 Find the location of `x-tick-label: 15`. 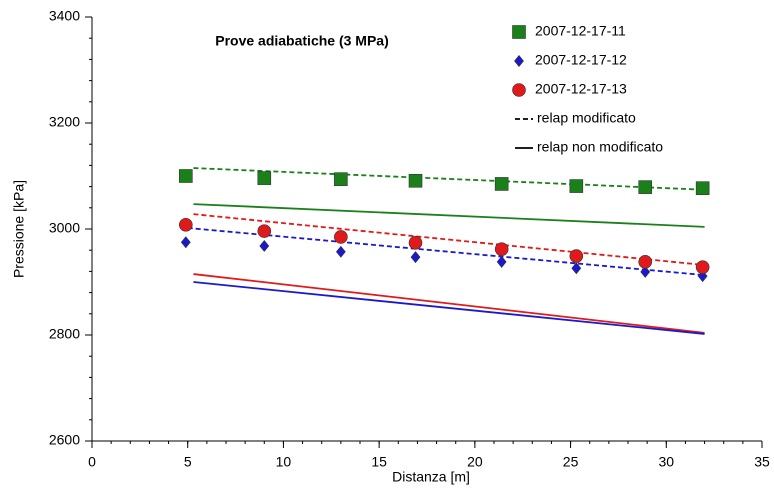

x-tick-label: 15 is located at coordinates (379, 462).